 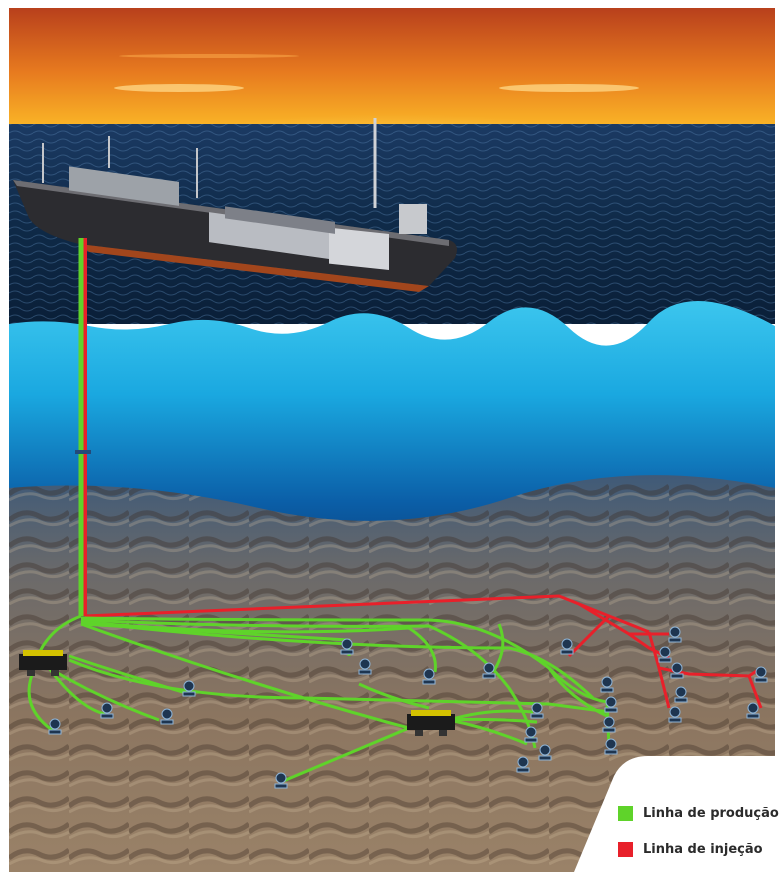 What do you see at coordinates (625, 849) in the screenshot?
I see `injection-line-swatch` at bounding box center [625, 849].